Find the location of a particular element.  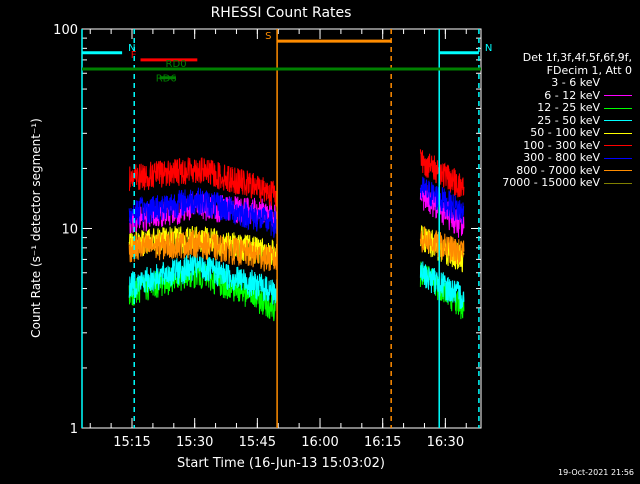

legend-item: 100 - 300 keV is located at coordinates (557, 145).